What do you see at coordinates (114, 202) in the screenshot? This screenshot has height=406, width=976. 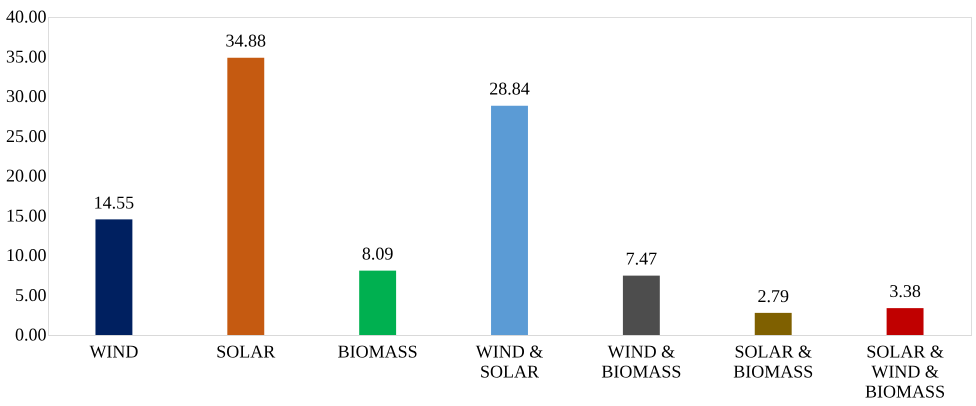 I see `data-label: 14.55` at bounding box center [114, 202].